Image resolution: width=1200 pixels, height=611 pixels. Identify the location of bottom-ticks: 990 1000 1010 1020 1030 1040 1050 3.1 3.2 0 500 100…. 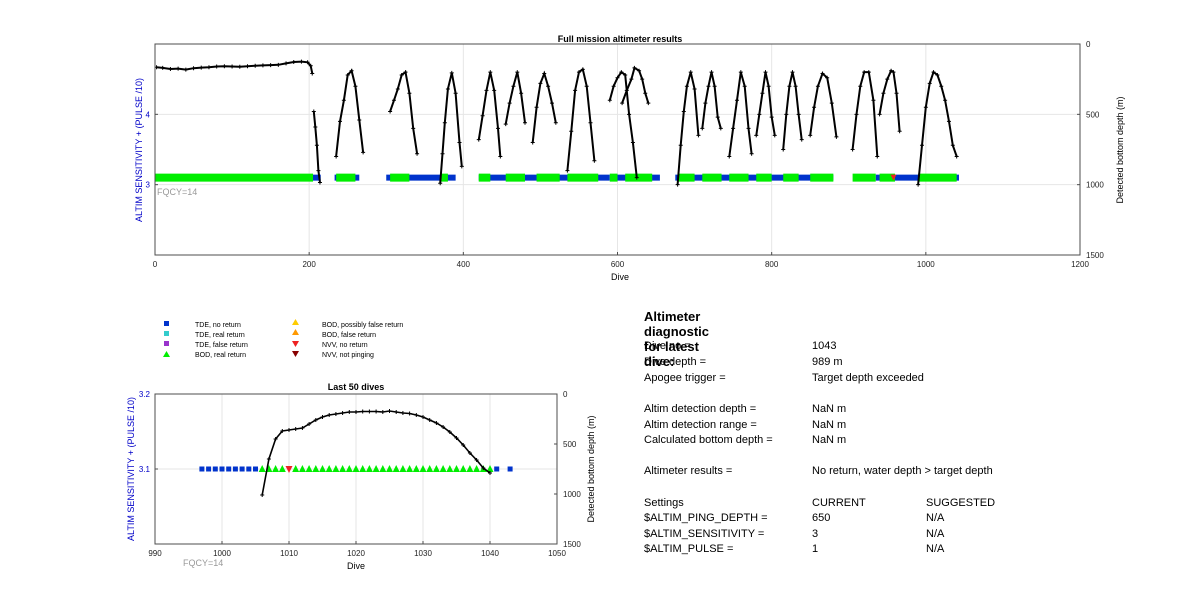
(360, 474).